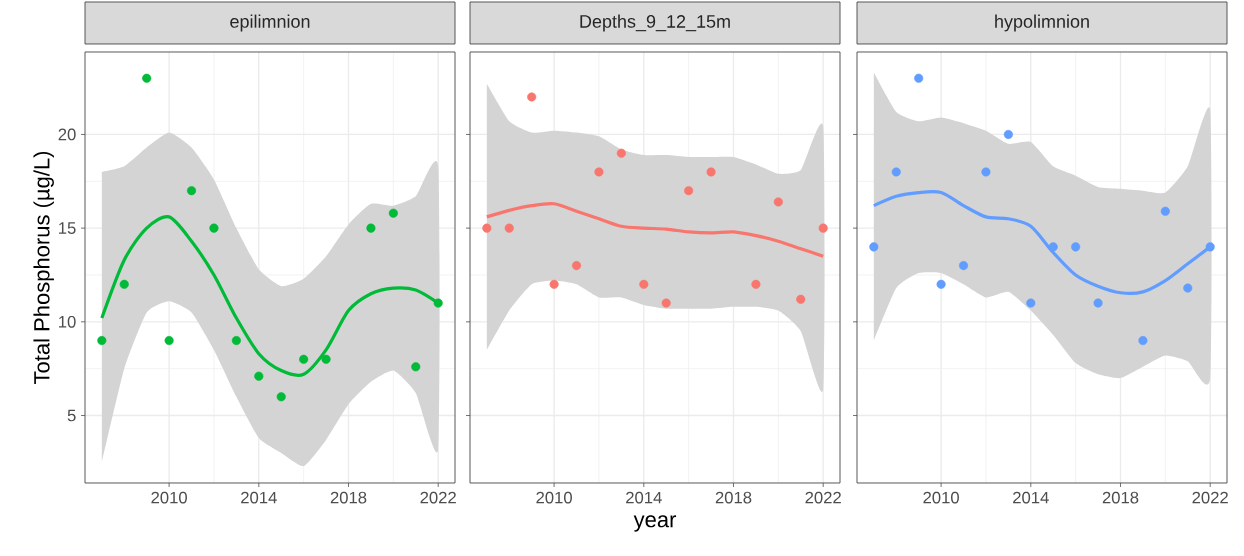 The height and width of the screenshot is (556, 1244). Describe the element at coordinates (43, 267) in the screenshot. I see `y-axis-title: Total Phosphorus (µg/L)` at that location.